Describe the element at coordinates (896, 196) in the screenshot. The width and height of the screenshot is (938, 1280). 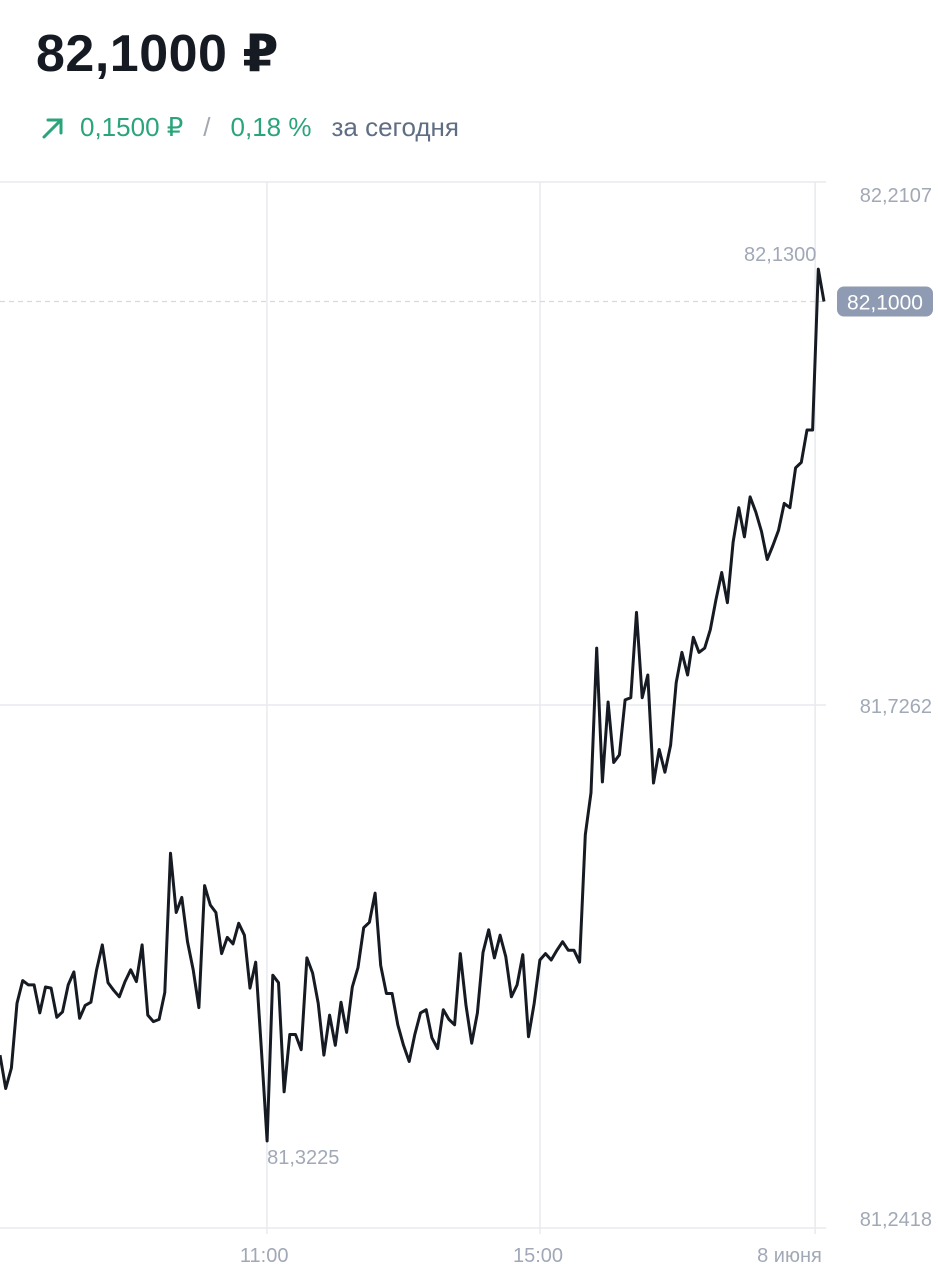
I see `y-tick-label: 82,2107` at that location.